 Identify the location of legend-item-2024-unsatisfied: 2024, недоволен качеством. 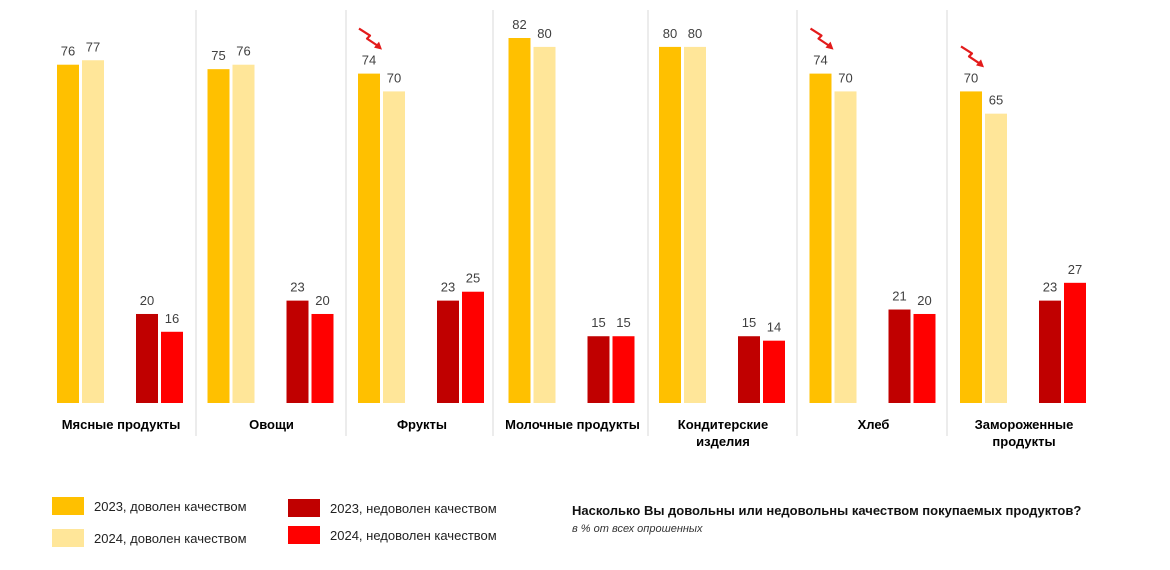
(392, 535).